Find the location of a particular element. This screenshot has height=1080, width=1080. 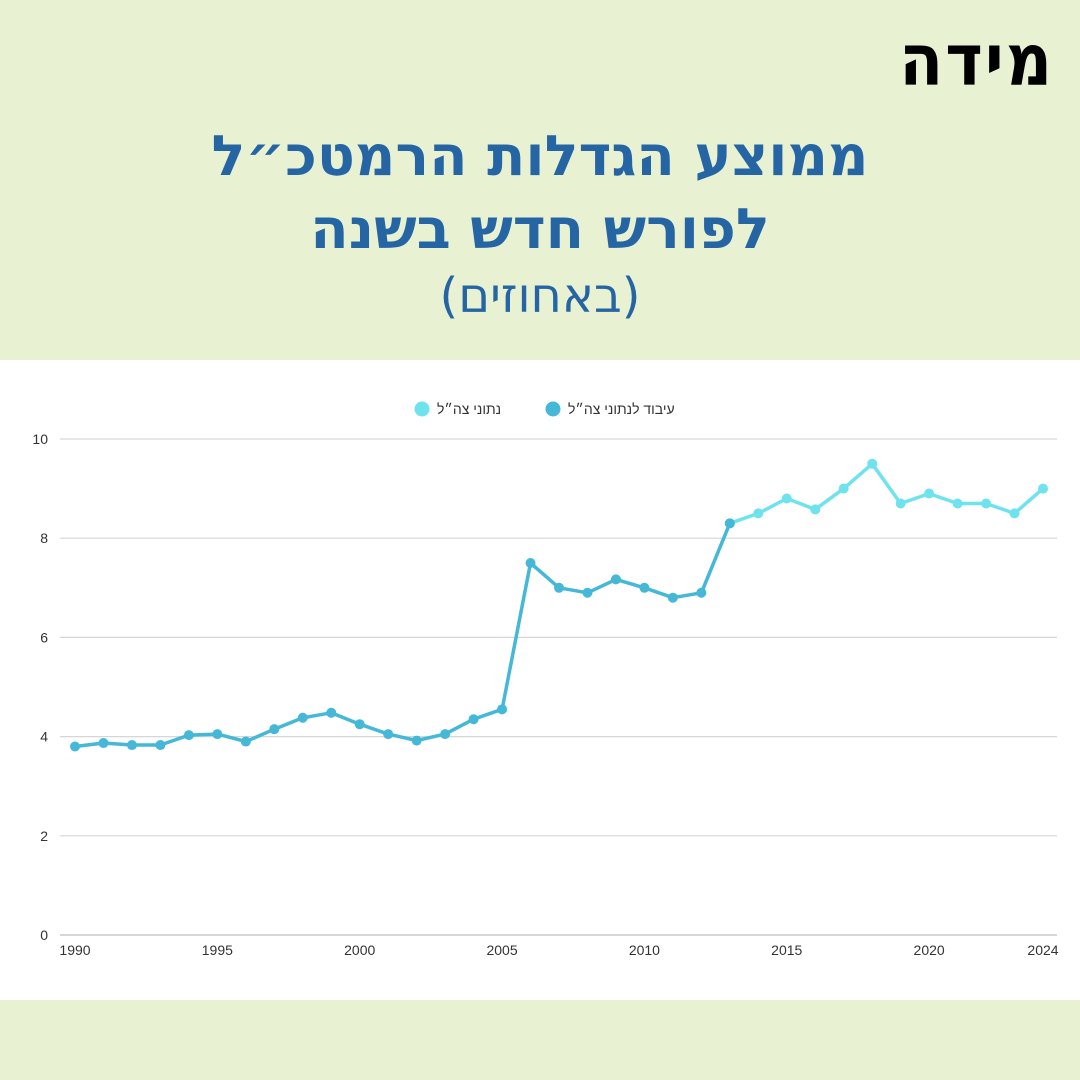

y-tick-label: 10 is located at coordinates (40, 439).